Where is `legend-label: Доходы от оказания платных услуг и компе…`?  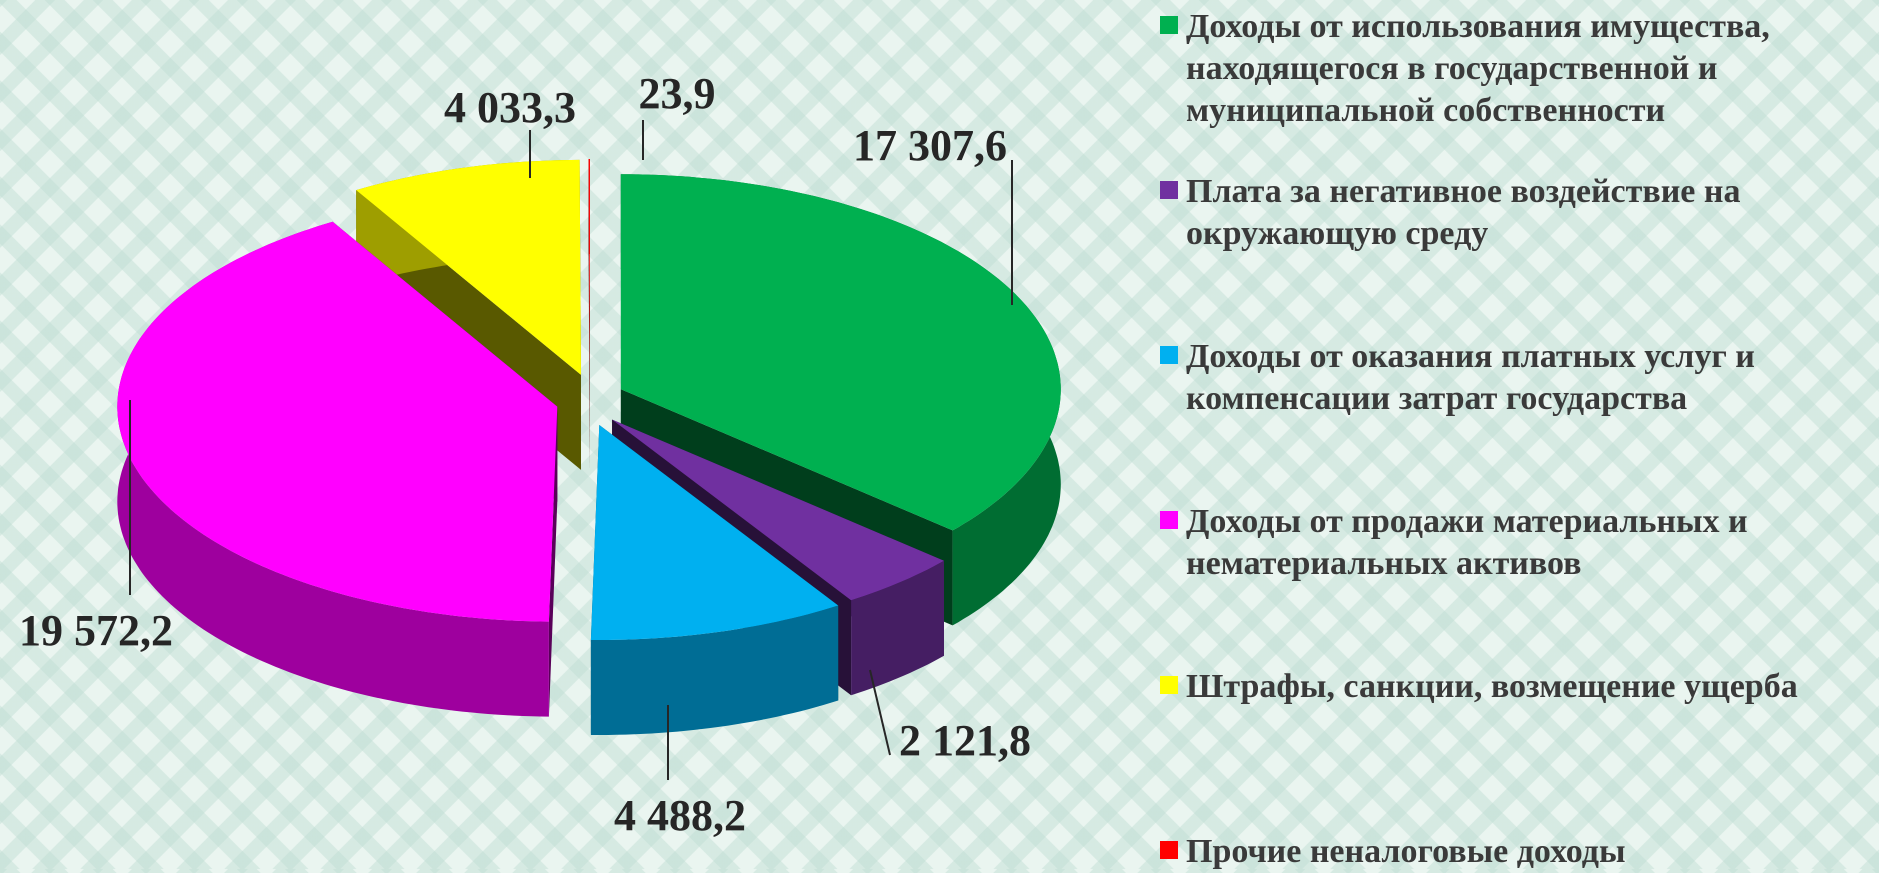 legend-label: Доходы от оказания платных услуг и компе… is located at coordinates (1470, 377).